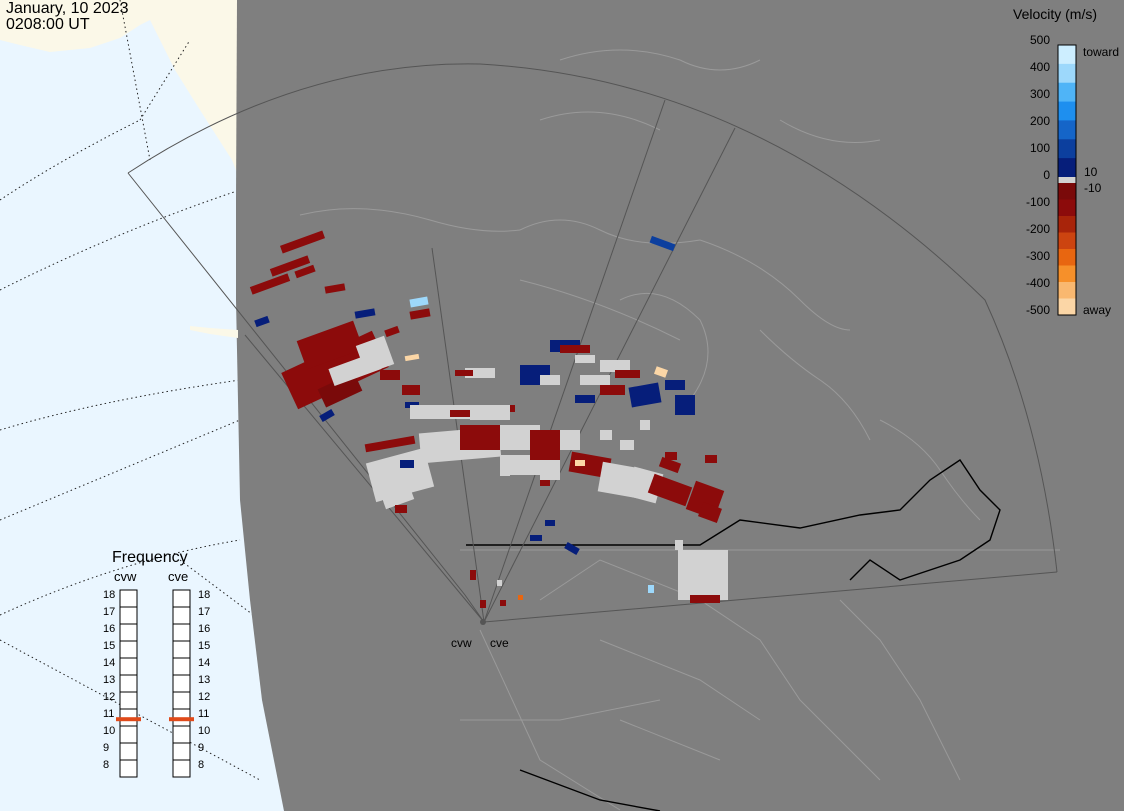 The height and width of the screenshot is (811, 1124). What do you see at coordinates (109, 663) in the screenshot?
I see `frequency-tick-left: 14` at bounding box center [109, 663].